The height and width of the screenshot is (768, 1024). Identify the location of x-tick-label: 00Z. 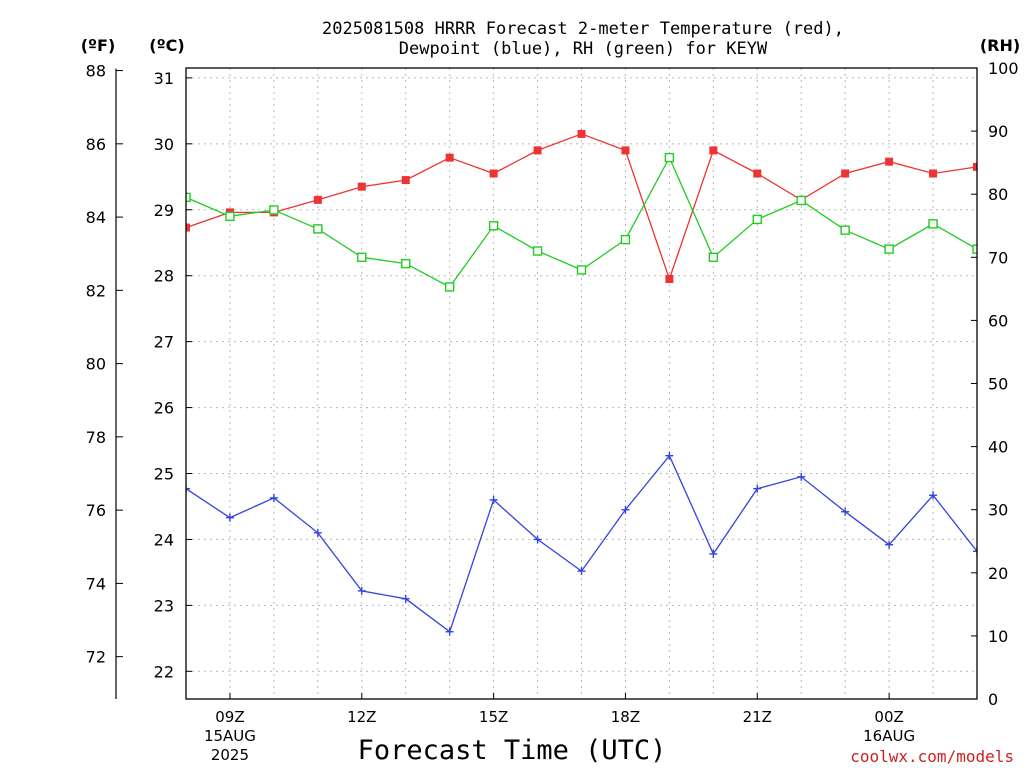
(888, 717).